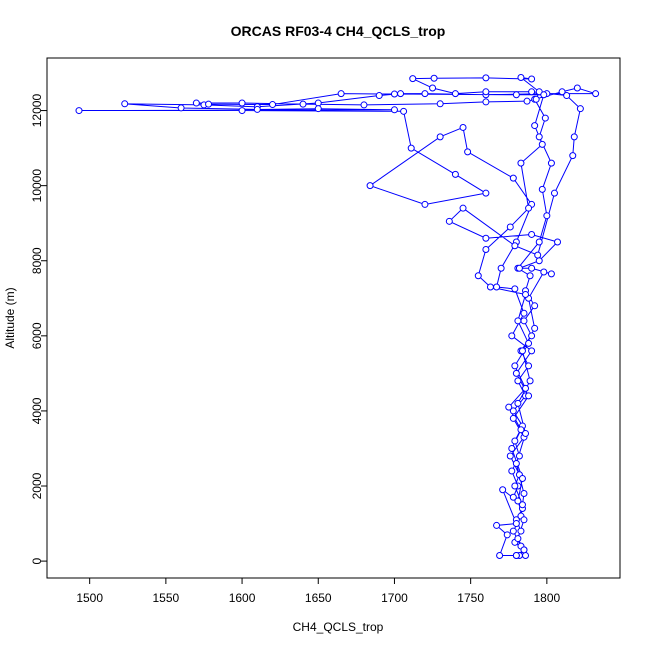 This screenshot has width=650, height=650. Describe the element at coordinates (394, 598) in the screenshot. I see `x-tick-label: 1700` at that location.